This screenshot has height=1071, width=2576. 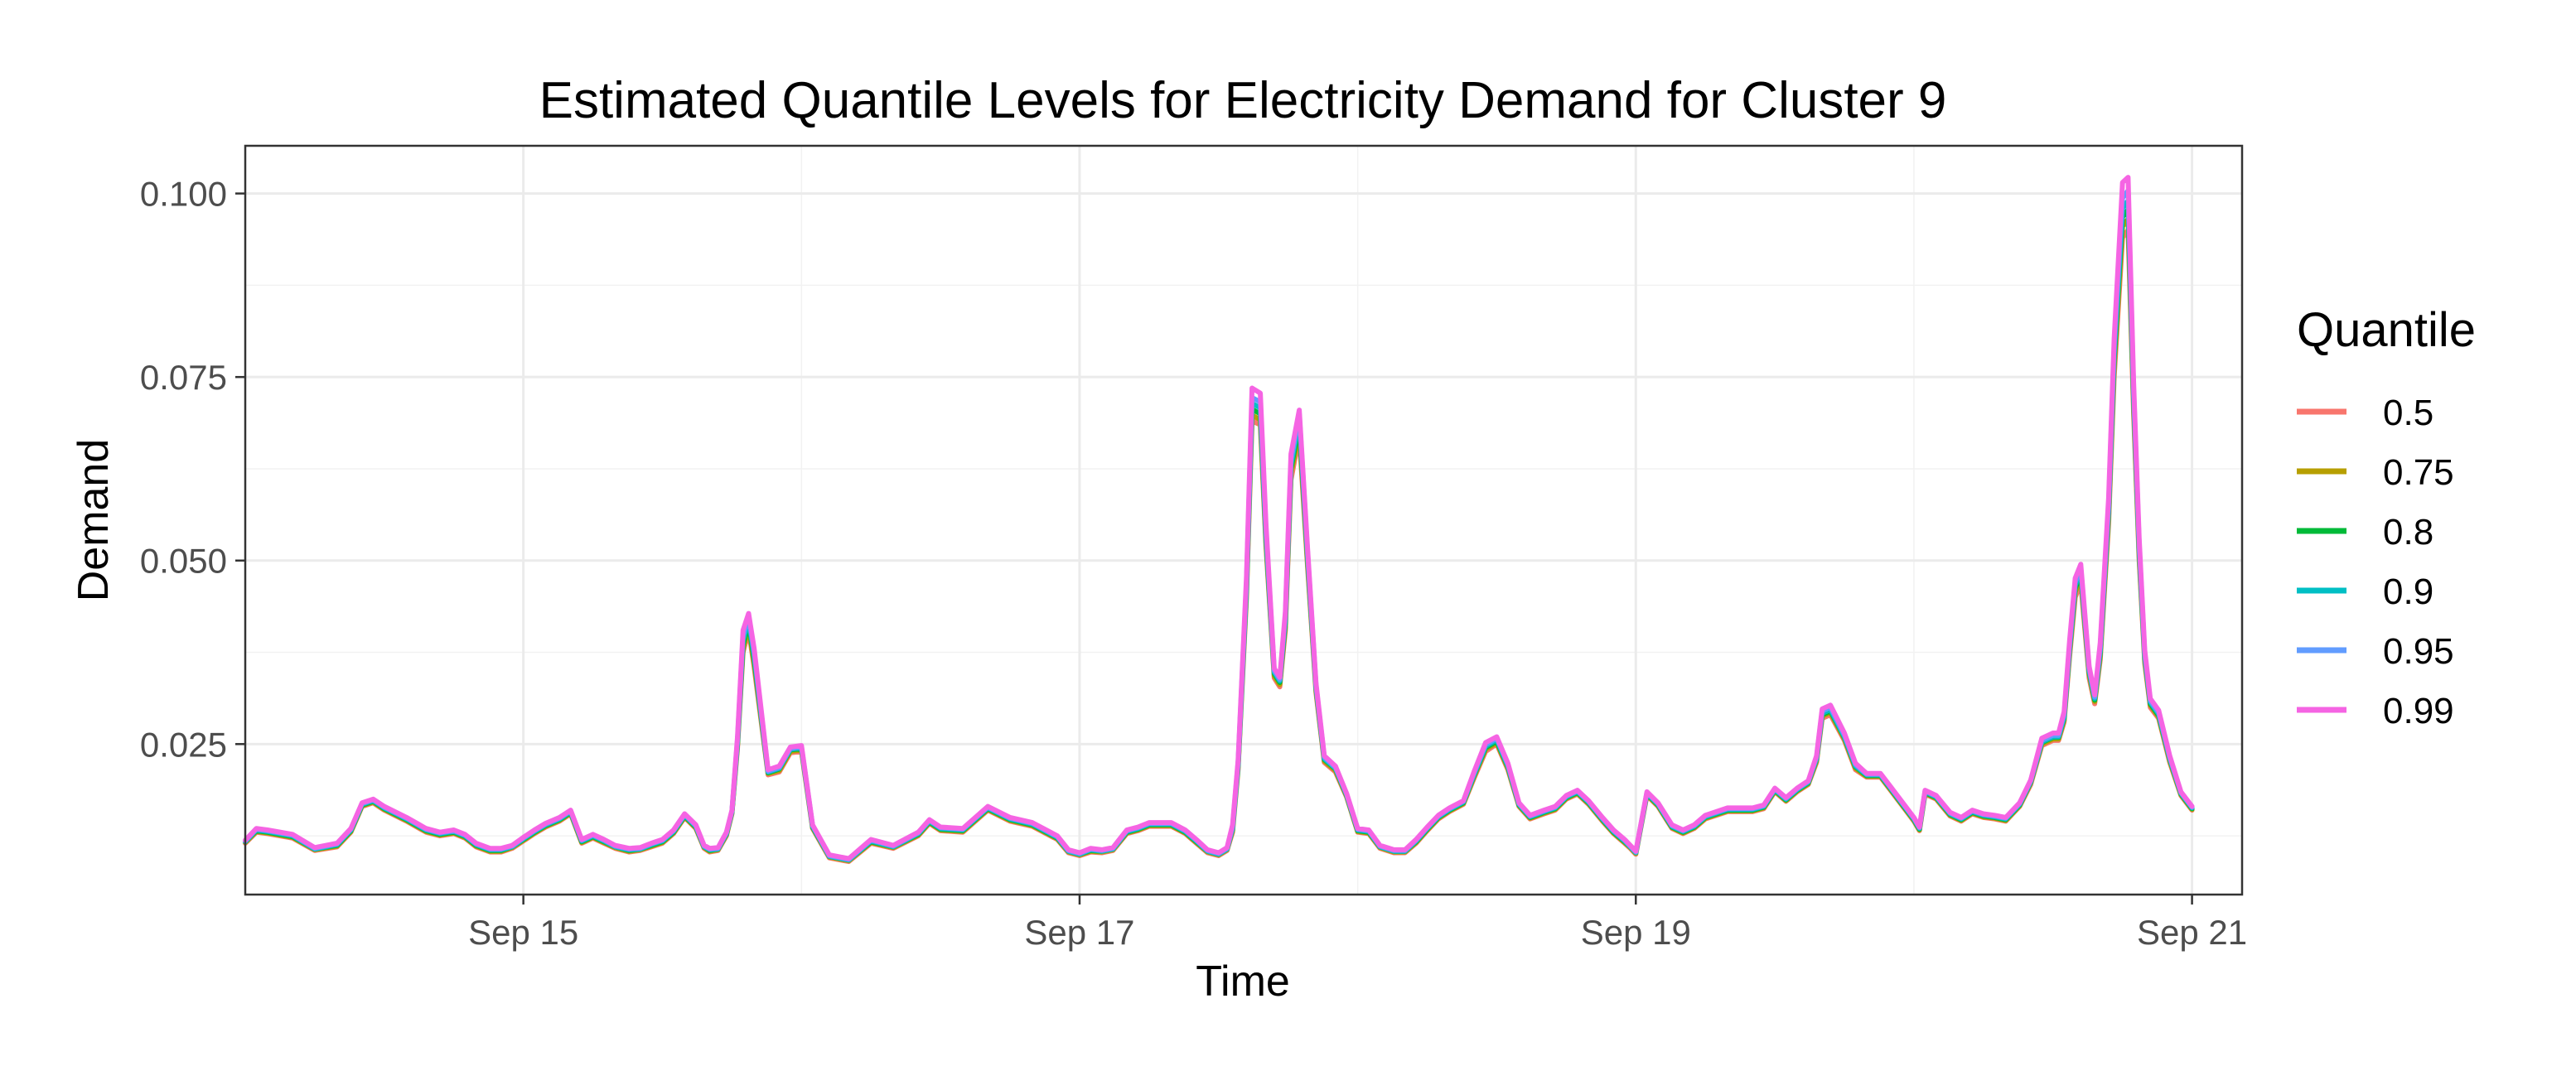 I want to click on x-tick-label: Sep 17, so click(x=1079, y=932).